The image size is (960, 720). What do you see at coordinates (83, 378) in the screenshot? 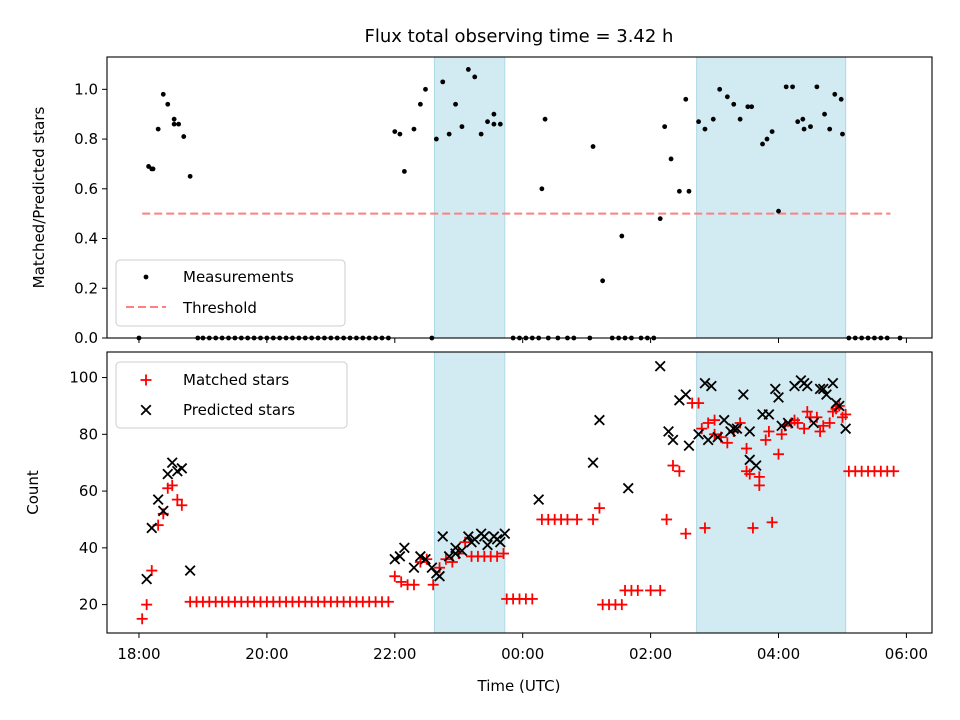
I see `y-tick-label: 100` at bounding box center [83, 378].